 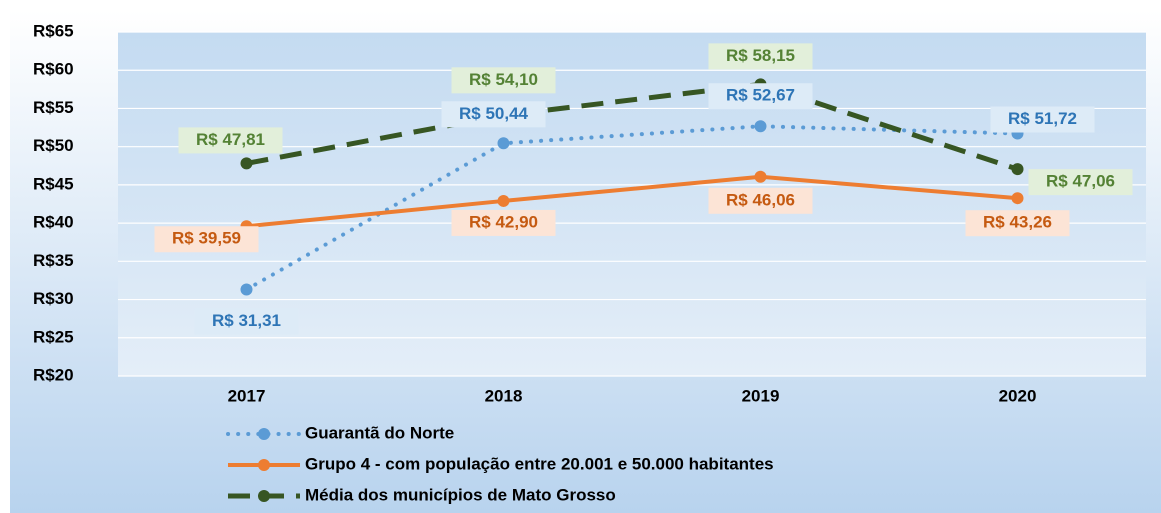 What do you see at coordinates (53, 260) in the screenshot?
I see `y-tick-label: R$35` at bounding box center [53, 260].